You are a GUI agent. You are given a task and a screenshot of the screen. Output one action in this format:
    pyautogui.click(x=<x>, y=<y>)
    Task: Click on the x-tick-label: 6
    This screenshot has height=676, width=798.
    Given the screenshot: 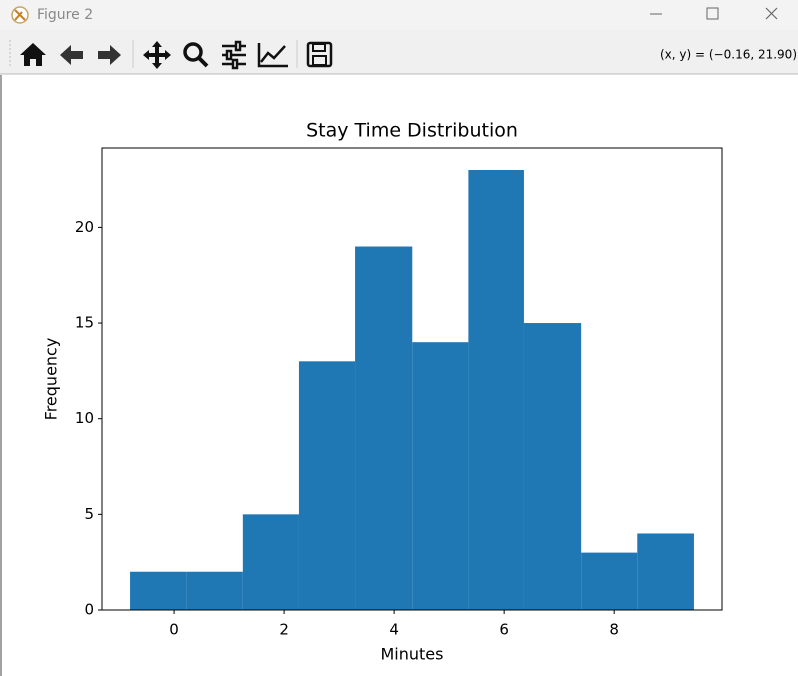 What is the action you would take?
    pyautogui.click(x=504, y=630)
    